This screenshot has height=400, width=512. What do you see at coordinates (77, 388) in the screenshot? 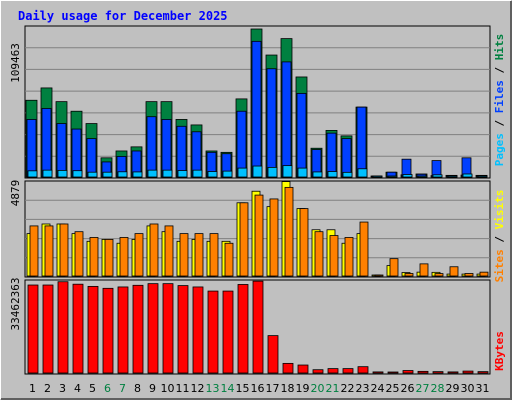
I see `day-label-4: 4` at bounding box center [77, 388].